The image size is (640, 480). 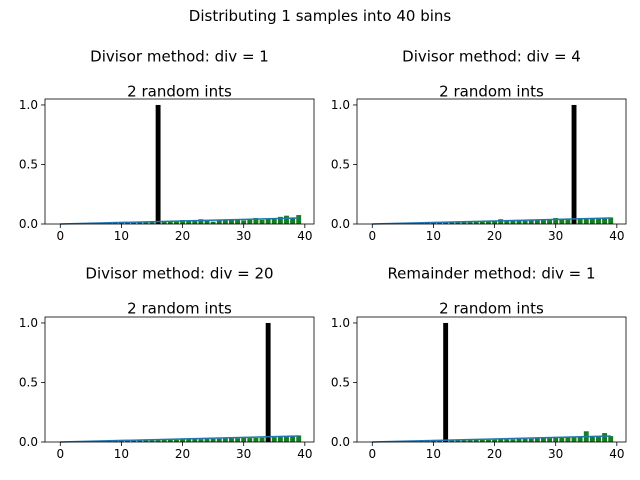 What do you see at coordinates (433, 454) in the screenshot?
I see `x-tick-label: 10` at bounding box center [433, 454].